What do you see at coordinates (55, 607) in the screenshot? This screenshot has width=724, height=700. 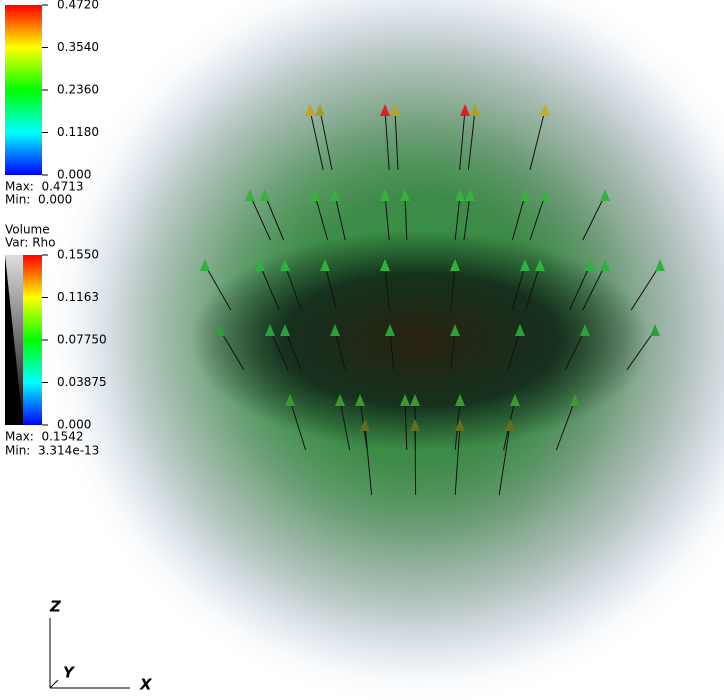 I see `axis-label-z: Z` at bounding box center [55, 607].